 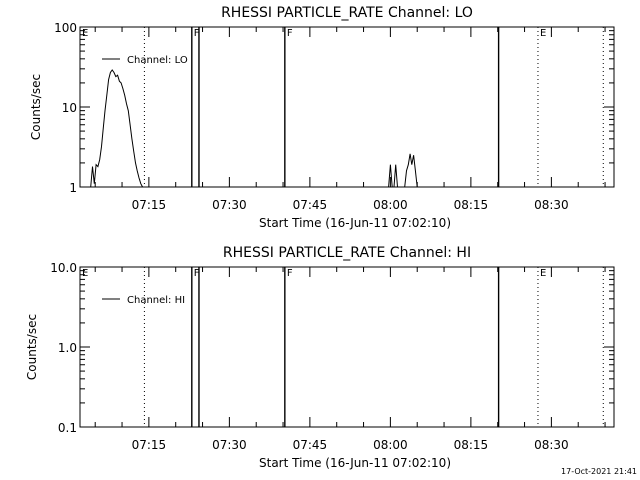 I want to click on y-tick-label: 1.0, so click(x=67, y=348).